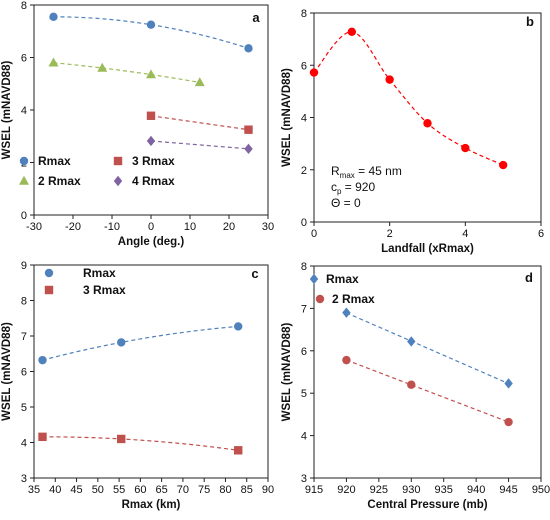 The width and height of the screenshot is (550, 520). What do you see at coordinates (346, 490) in the screenshot?
I see `x-tick-label: 920` at bounding box center [346, 490].